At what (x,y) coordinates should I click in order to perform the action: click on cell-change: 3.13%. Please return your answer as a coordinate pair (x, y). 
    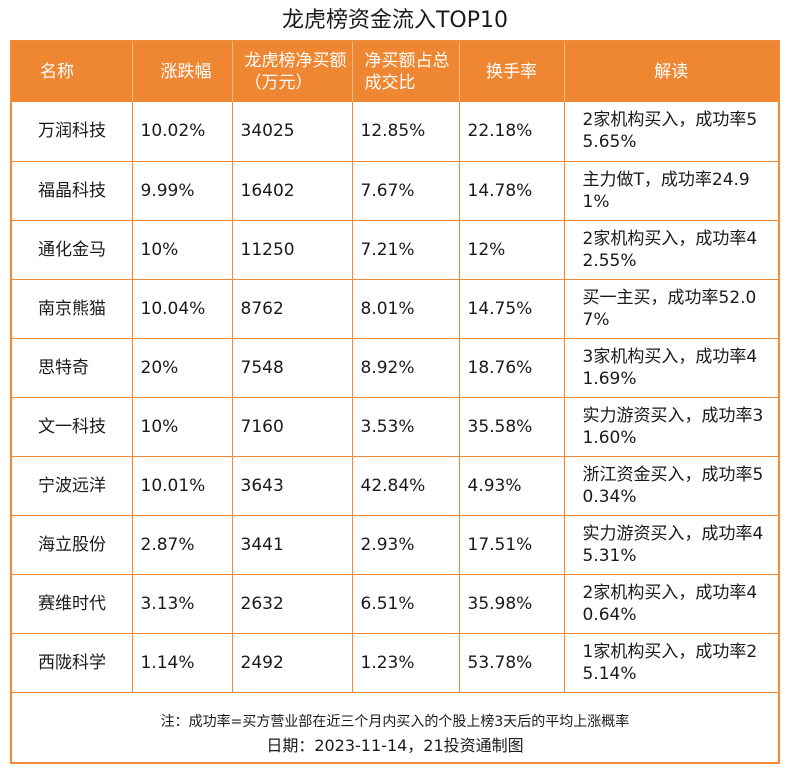
    Looking at the image, I should click on (182, 604).